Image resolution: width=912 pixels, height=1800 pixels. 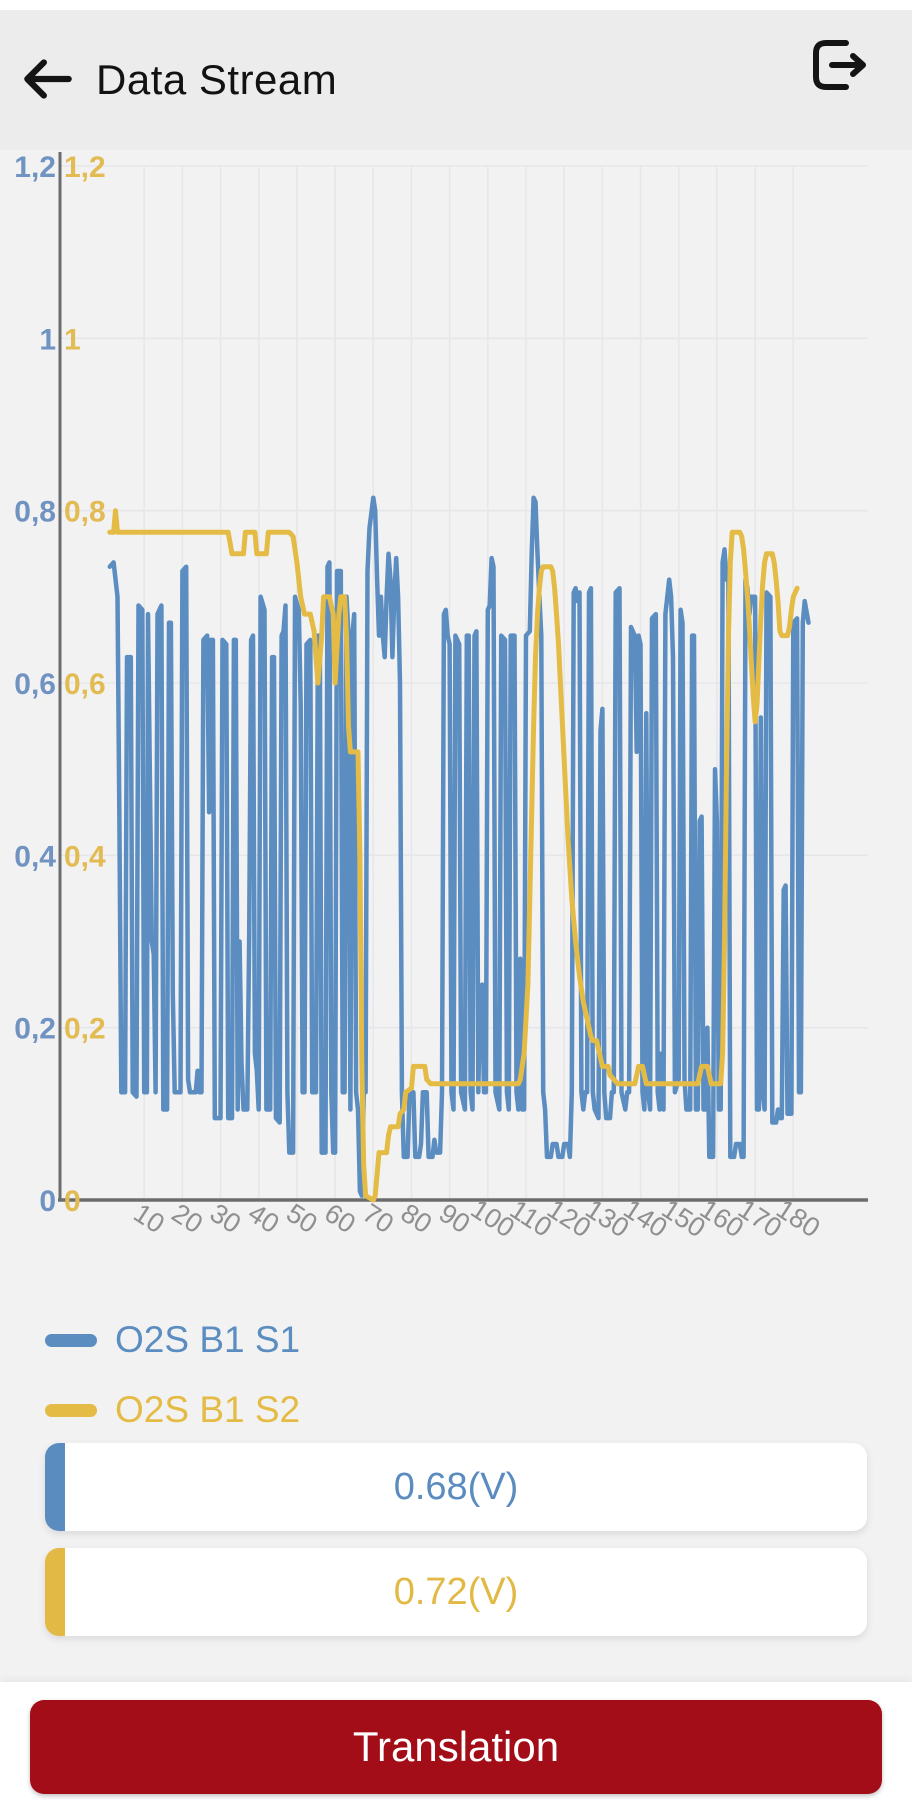 What do you see at coordinates (47, 339) in the screenshot?
I see `y-tick-label-left: 1` at bounding box center [47, 339].